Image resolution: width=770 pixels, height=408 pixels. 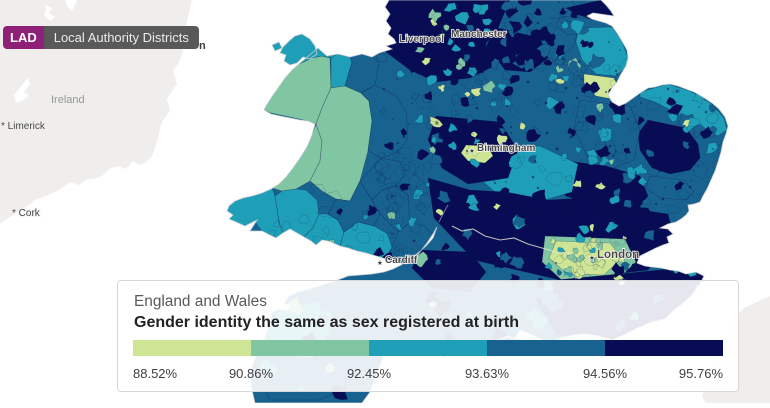 What do you see at coordinates (202, 46) in the screenshot?
I see `svg-text: n` at bounding box center [202, 46].